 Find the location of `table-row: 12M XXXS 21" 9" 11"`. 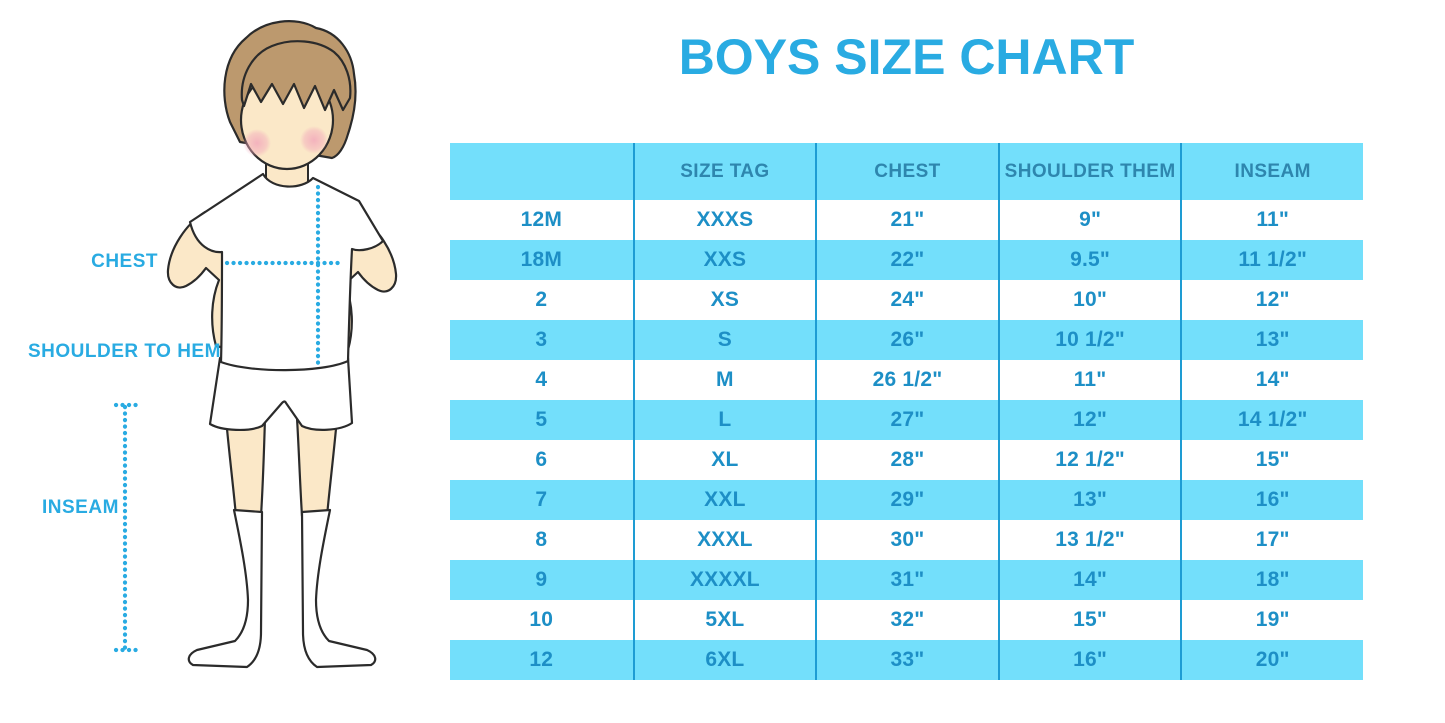

table-row: 12M XXXS 21" 9" 11" is located at coordinates (906, 220).